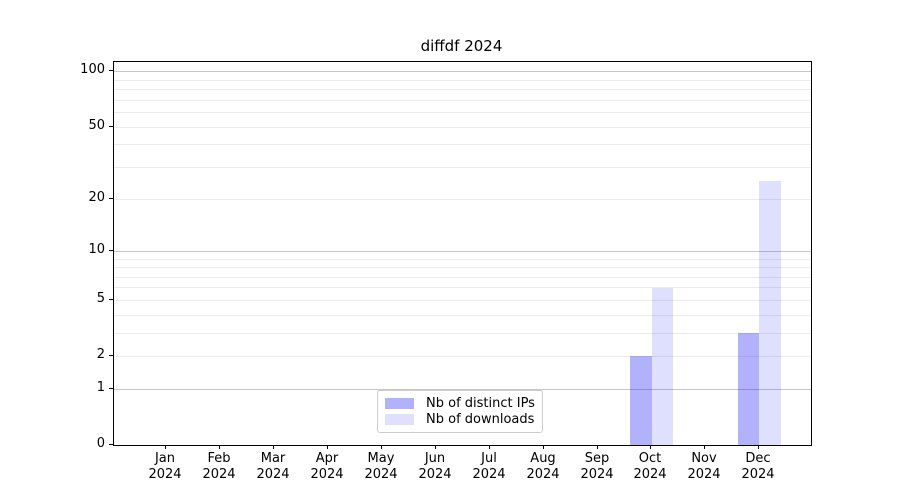 The height and width of the screenshot is (500, 900). I want to click on x-tick-month: Nov, so click(704, 458).